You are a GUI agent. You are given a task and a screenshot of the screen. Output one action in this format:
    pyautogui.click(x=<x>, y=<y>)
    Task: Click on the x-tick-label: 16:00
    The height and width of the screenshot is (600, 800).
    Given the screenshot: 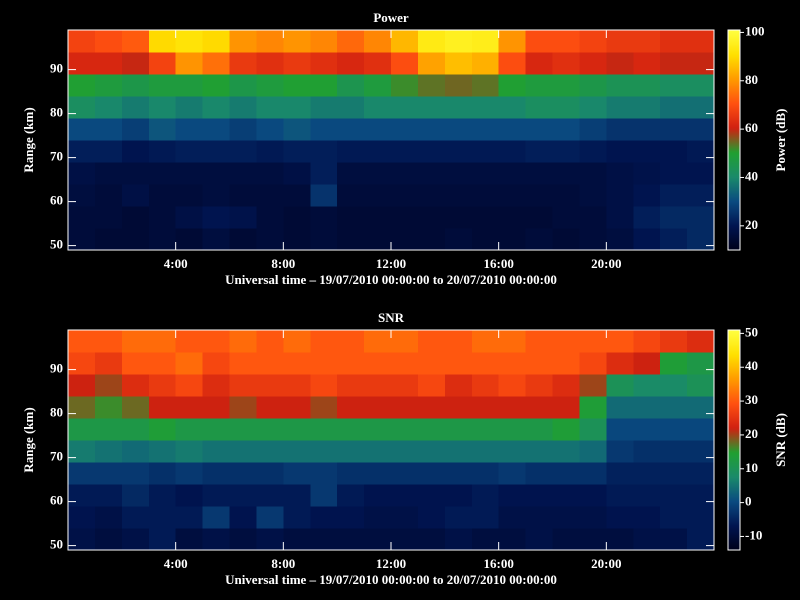 What is the action you would take?
    pyautogui.click(x=498, y=563)
    